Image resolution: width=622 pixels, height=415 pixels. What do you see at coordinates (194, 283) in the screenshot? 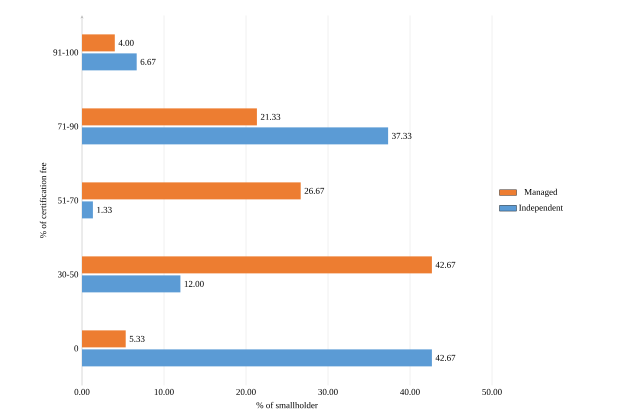
I see `data-label: 12.00` at bounding box center [194, 283].